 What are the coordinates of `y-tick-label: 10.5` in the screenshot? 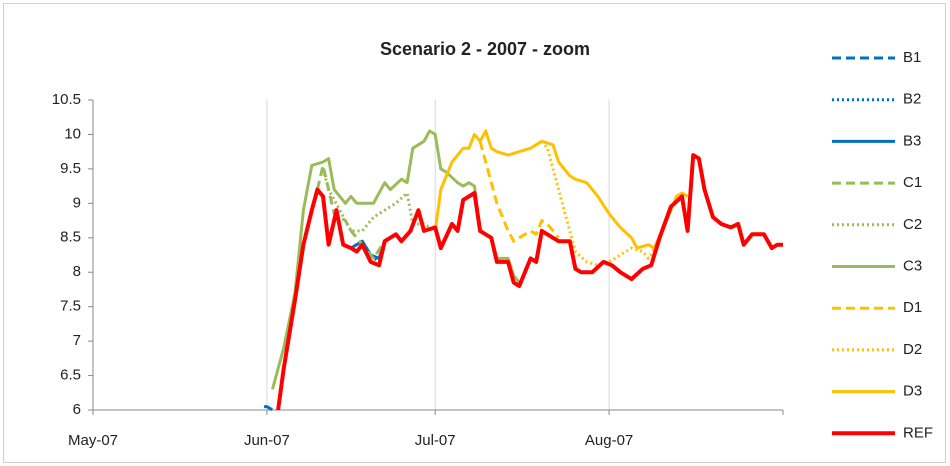 It's located at (66, 99).